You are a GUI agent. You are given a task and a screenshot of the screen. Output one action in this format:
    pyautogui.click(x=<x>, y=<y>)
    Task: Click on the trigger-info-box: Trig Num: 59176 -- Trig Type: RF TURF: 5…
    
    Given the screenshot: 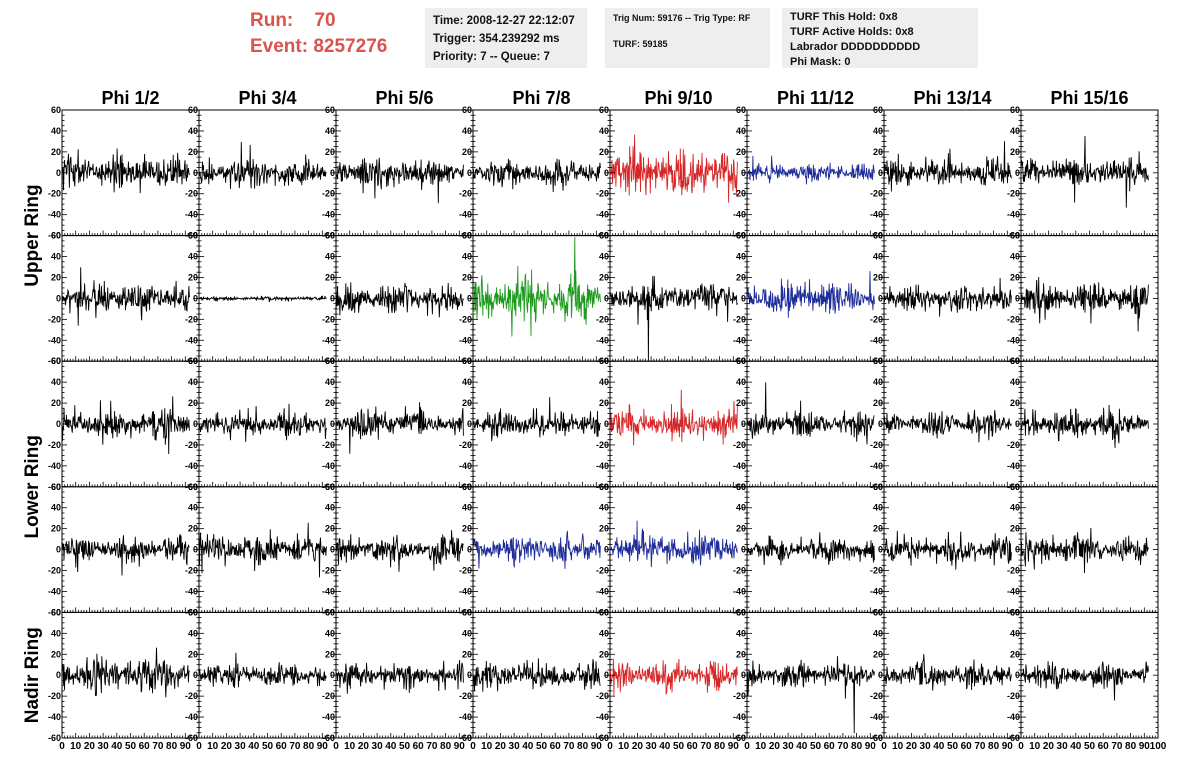 What is the action you would take?
    pyautogui.click(x=687, y=38)
    